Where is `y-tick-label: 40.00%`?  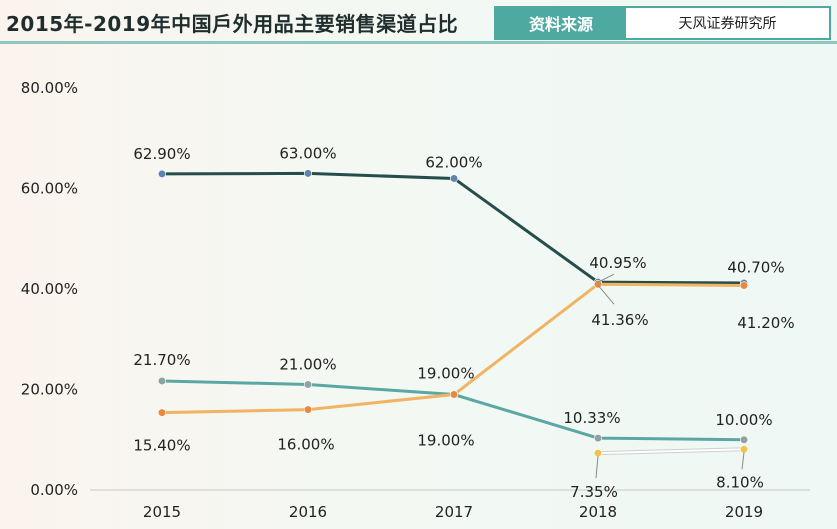
y-tick-label: 40.00% is located at coordinates (49, 289).